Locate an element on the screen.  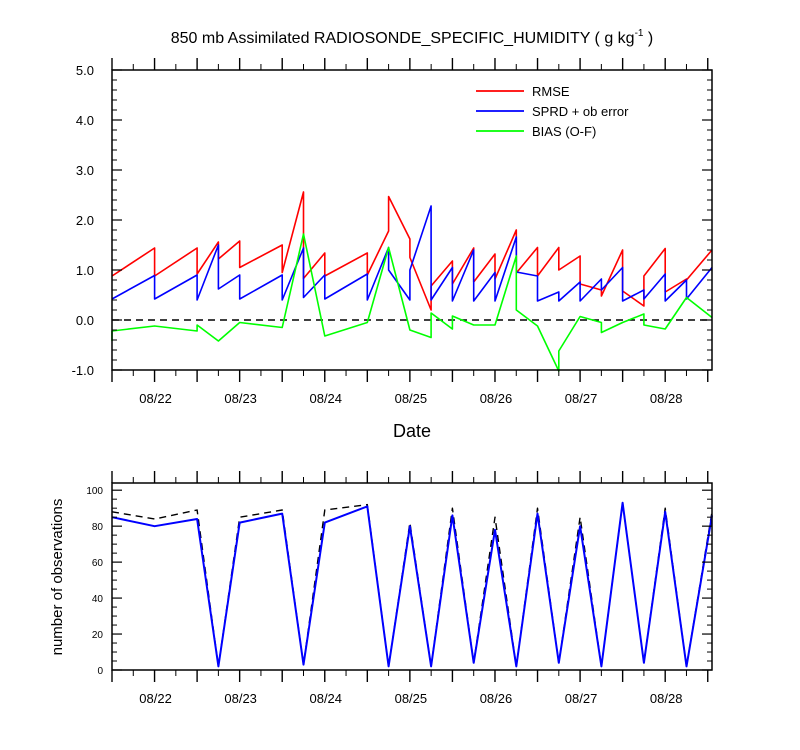
y-tick-label: -1.0 is located at coordinates (83, 370).